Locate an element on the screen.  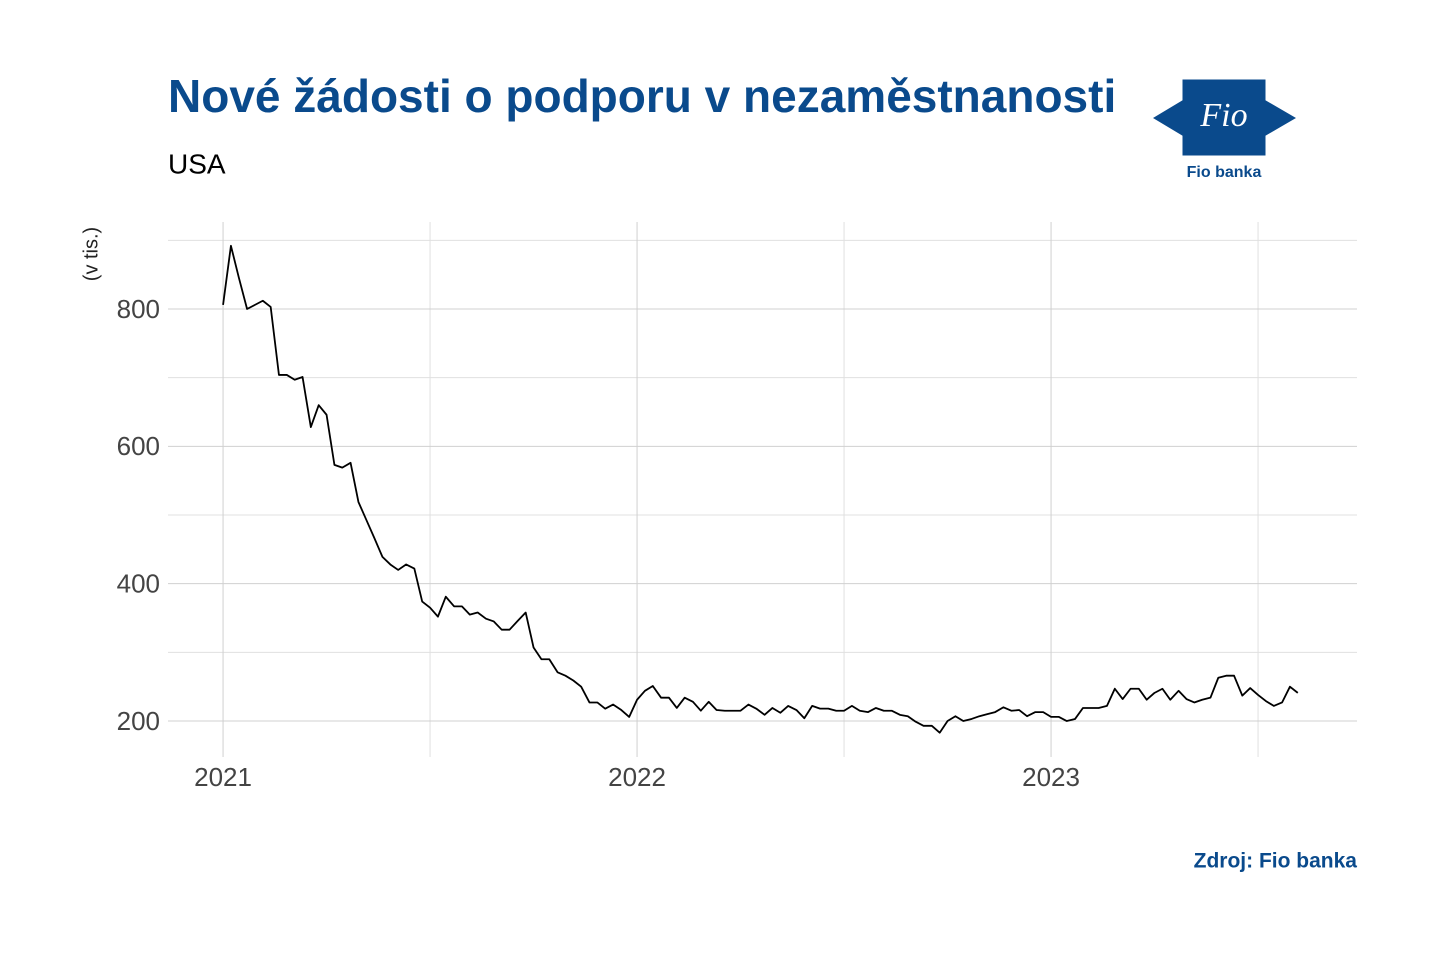
logo-flag is located at coordinates (1224, 117).